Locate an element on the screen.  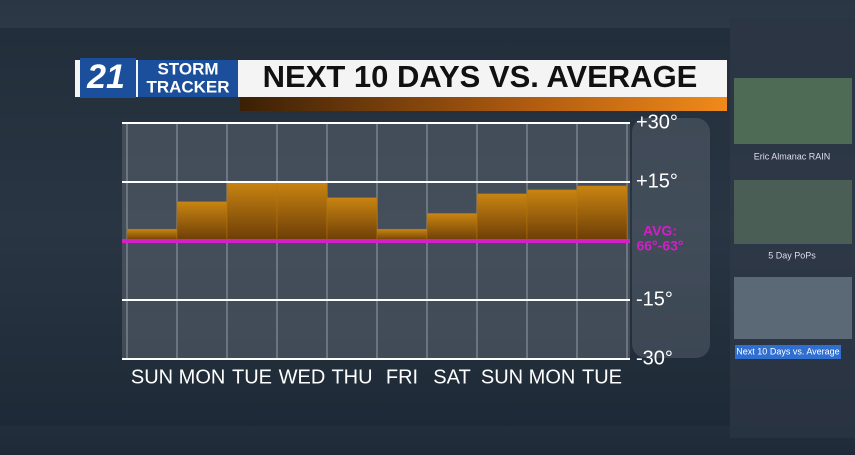
chart-title: NEXT 10 DAYS VS. AVERAGE is located at coordinates (480, 76).